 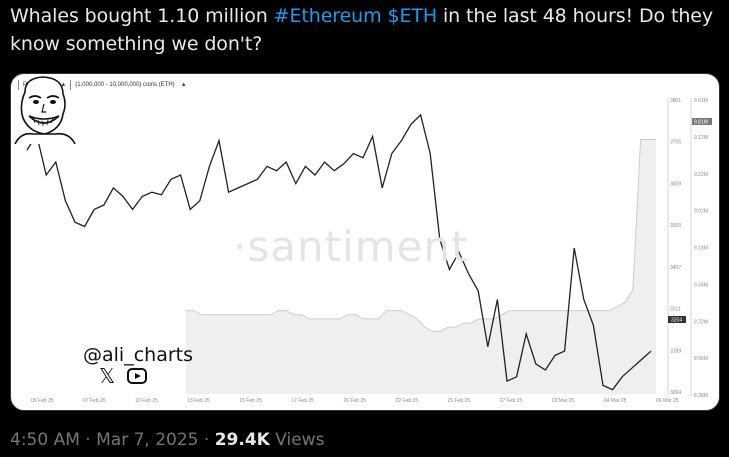 I want to click on x-tick-label: 27 Feb 25, so click(x=511, y=401).